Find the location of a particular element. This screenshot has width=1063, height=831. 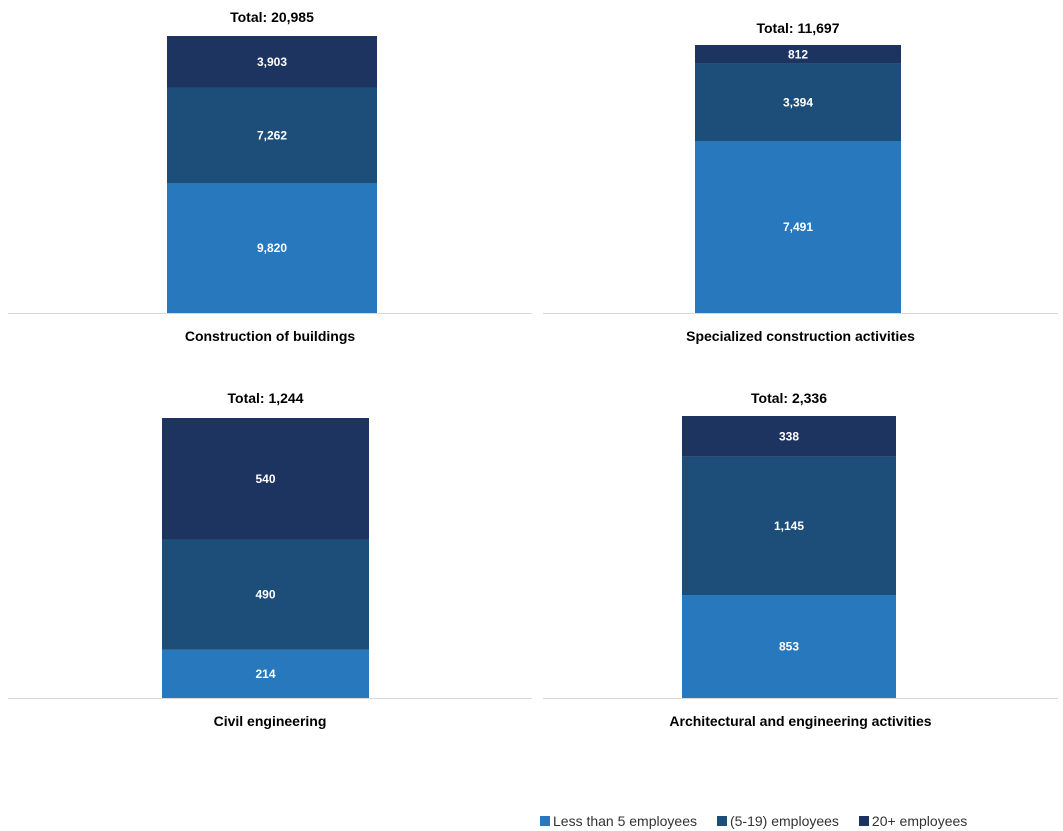

data-label: 490 is located at coordinates (265, 595).